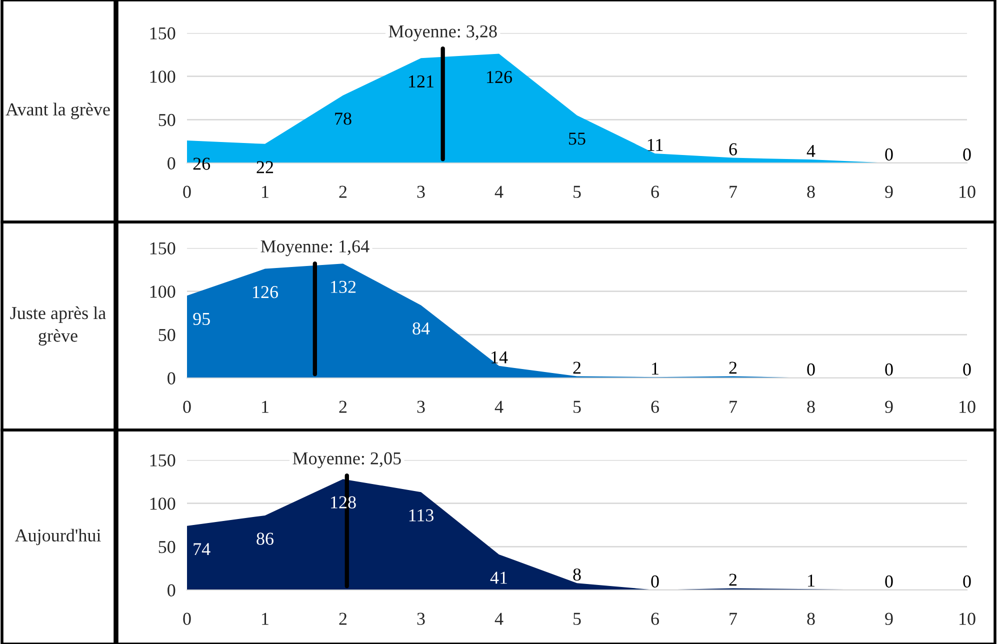 The image size is (998, 644). I want to click on data-label: 113, so click(421, 515).